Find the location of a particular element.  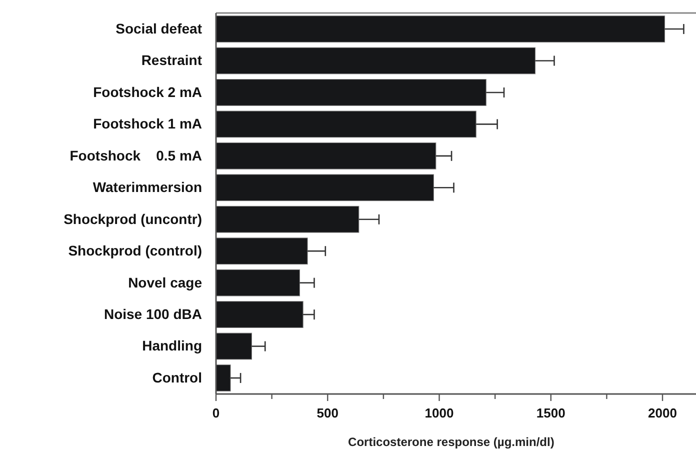

y-tick-label: Footshock 1 mA is located at coordinates (147, 124).